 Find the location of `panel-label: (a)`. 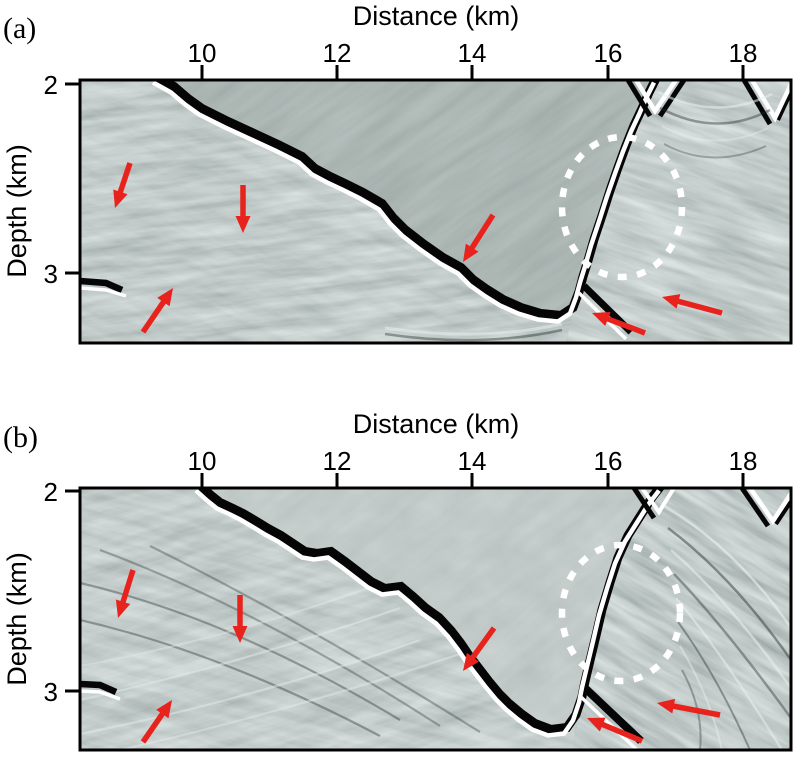

panel-label: (a) is located at coordinates (19, 28).